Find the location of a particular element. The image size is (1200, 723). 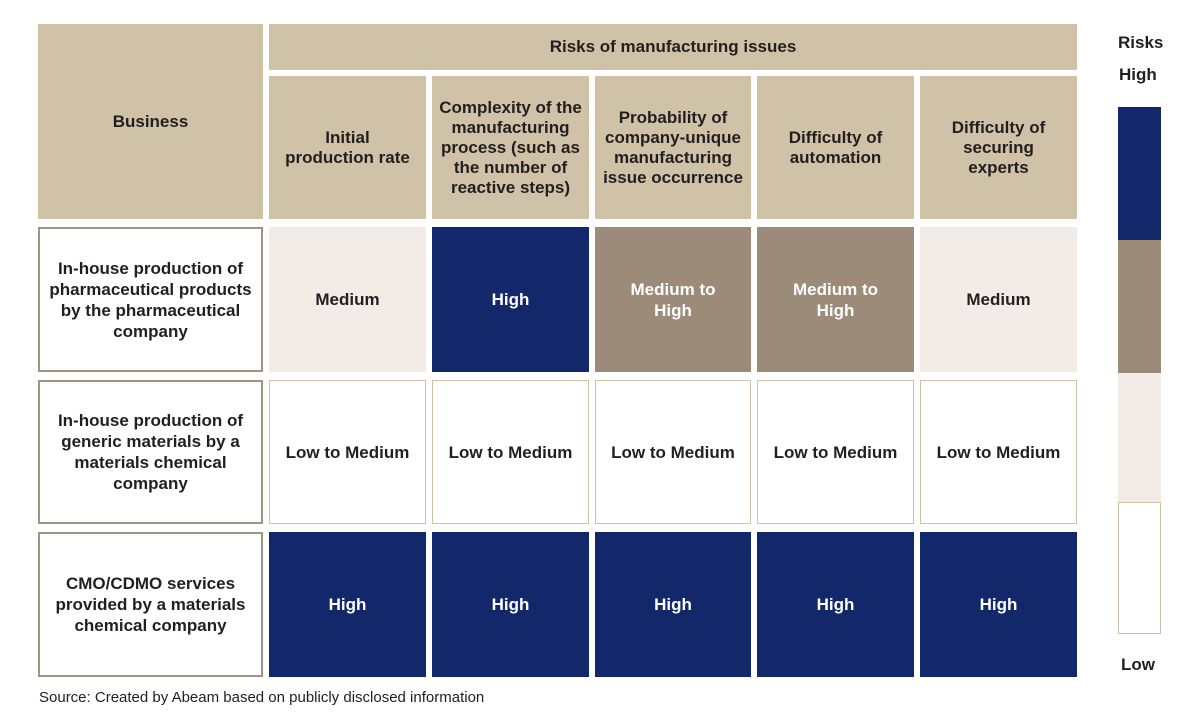

legend-swatch-medium-to-high is located at coordinates (1139, 306).